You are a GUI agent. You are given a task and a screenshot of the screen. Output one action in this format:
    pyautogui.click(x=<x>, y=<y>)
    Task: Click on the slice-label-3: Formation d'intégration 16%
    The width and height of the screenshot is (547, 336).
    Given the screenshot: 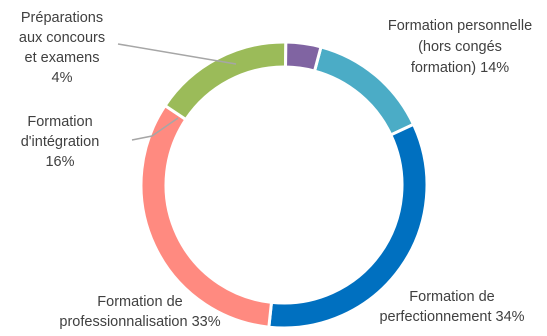 What is the action you would take?
    pyautogui.click(x=60, y=142)
    